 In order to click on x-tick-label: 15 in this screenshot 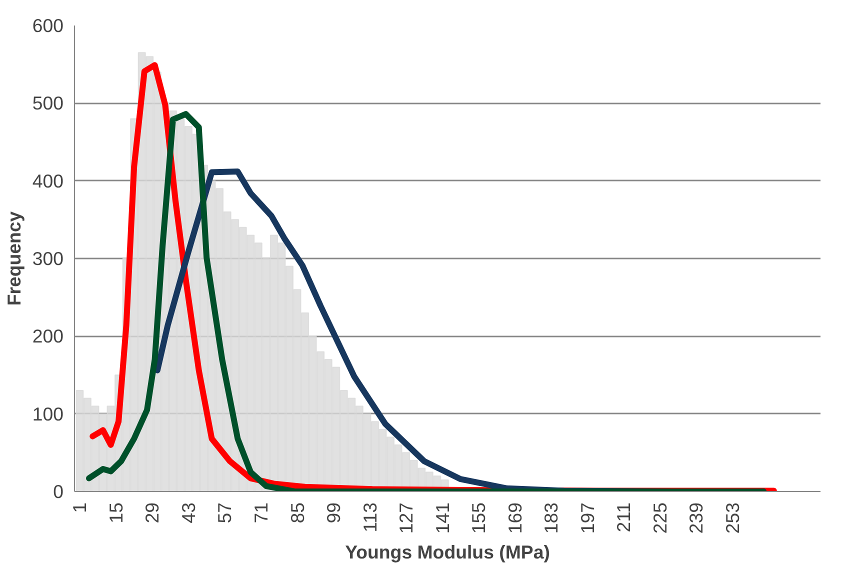, I will do `click(115, 513)`.